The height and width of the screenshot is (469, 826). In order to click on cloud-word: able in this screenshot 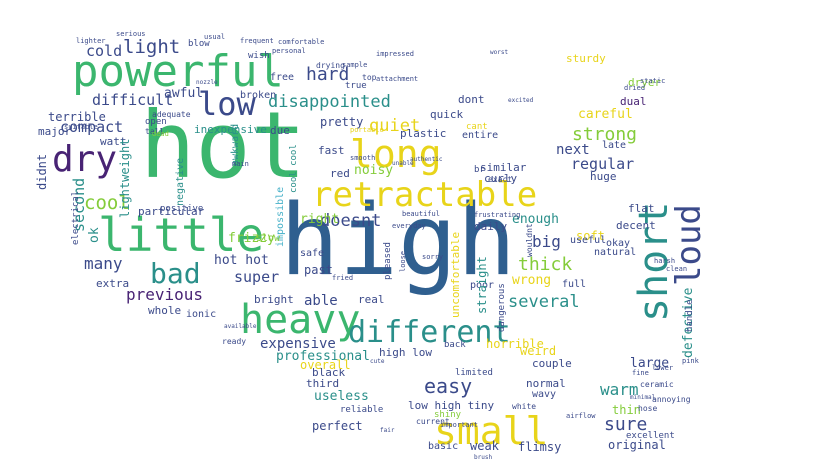, I will do `click(321, 301)`.